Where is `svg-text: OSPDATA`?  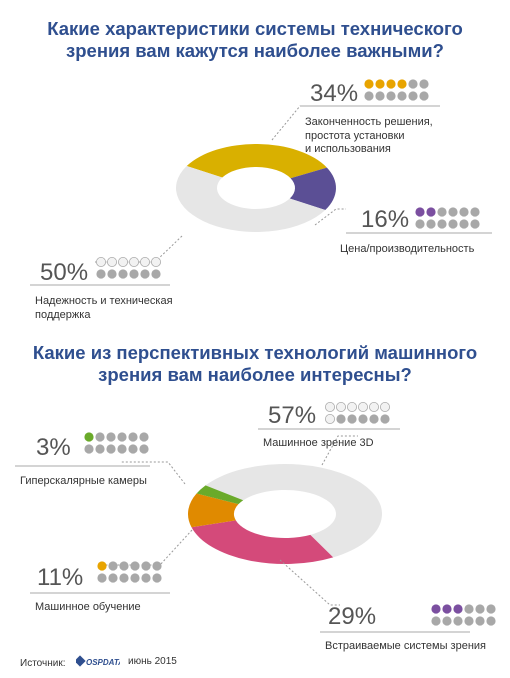
svg-text: OSPDATA is located at coordinates (103, 662).